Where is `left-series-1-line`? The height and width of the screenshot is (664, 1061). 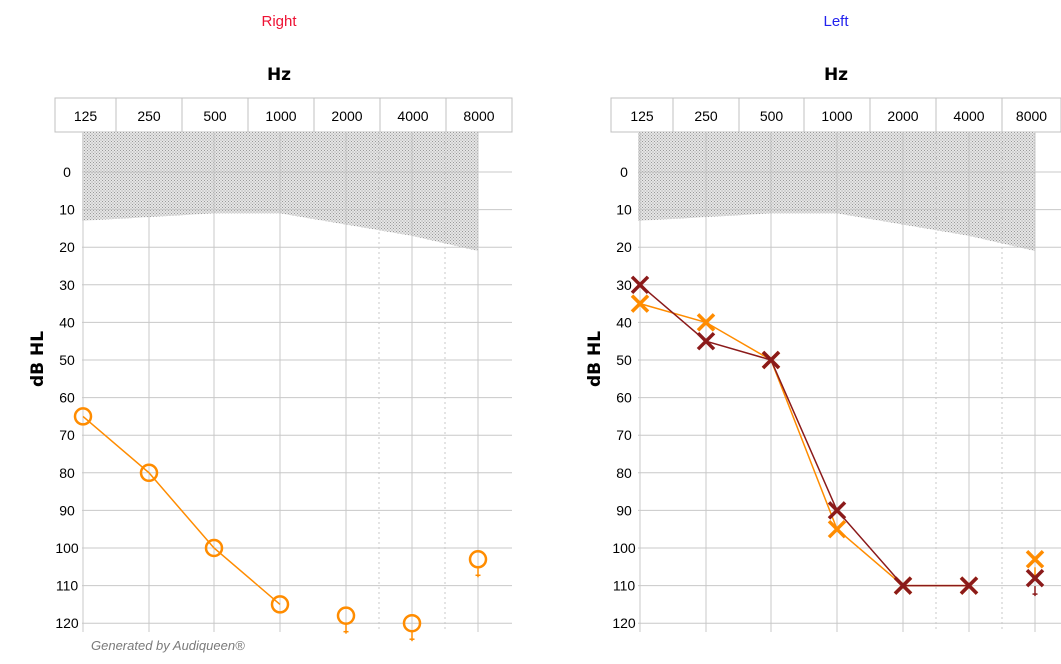
left-series-1-line is located at coordinates (804, 435).